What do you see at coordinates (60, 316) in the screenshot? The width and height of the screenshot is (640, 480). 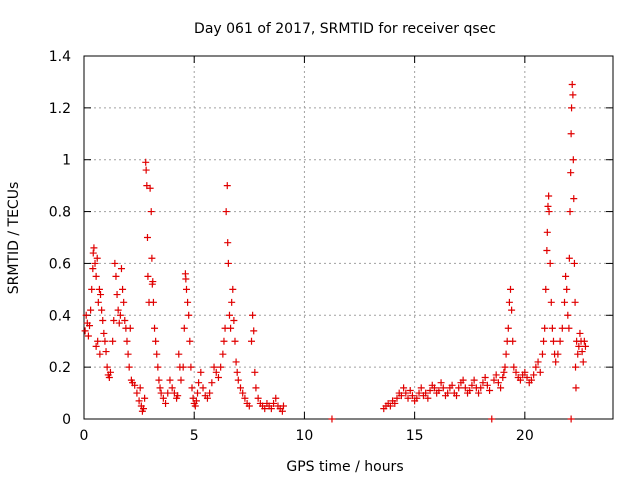 I see `y-tick-label: 0.4` at bounding box center [60, 316].